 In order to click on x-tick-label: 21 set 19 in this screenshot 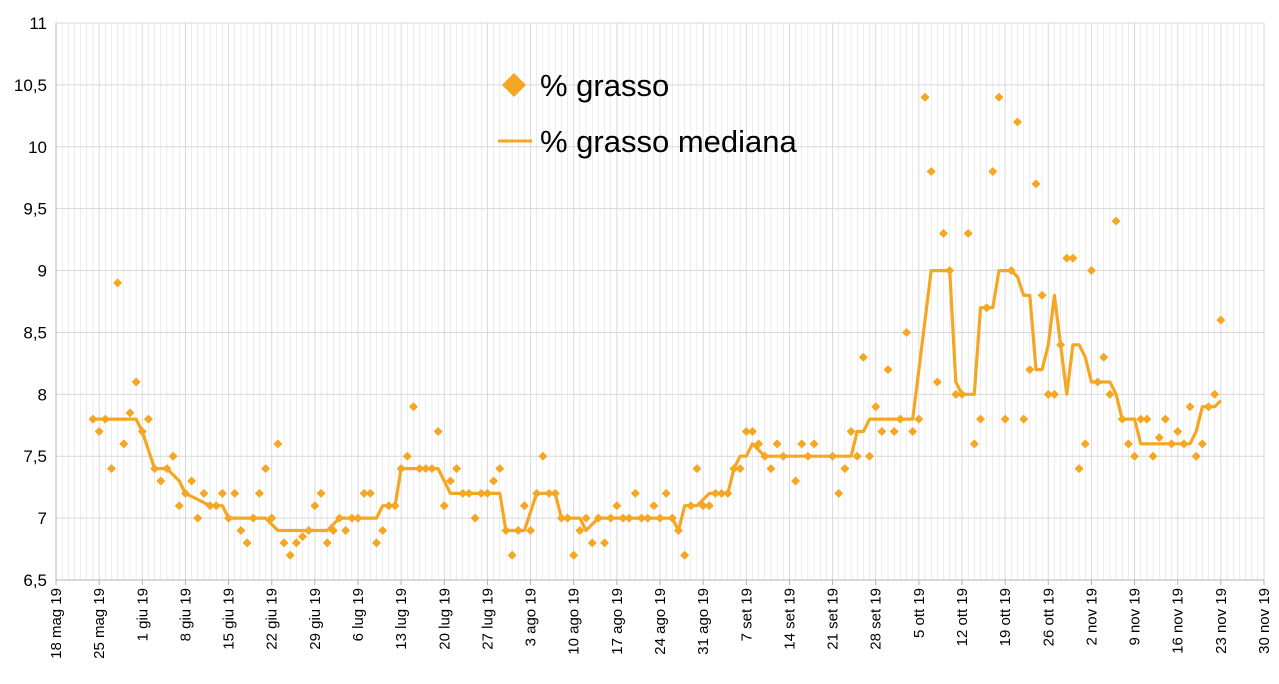, I will do `click(833, 619)`.